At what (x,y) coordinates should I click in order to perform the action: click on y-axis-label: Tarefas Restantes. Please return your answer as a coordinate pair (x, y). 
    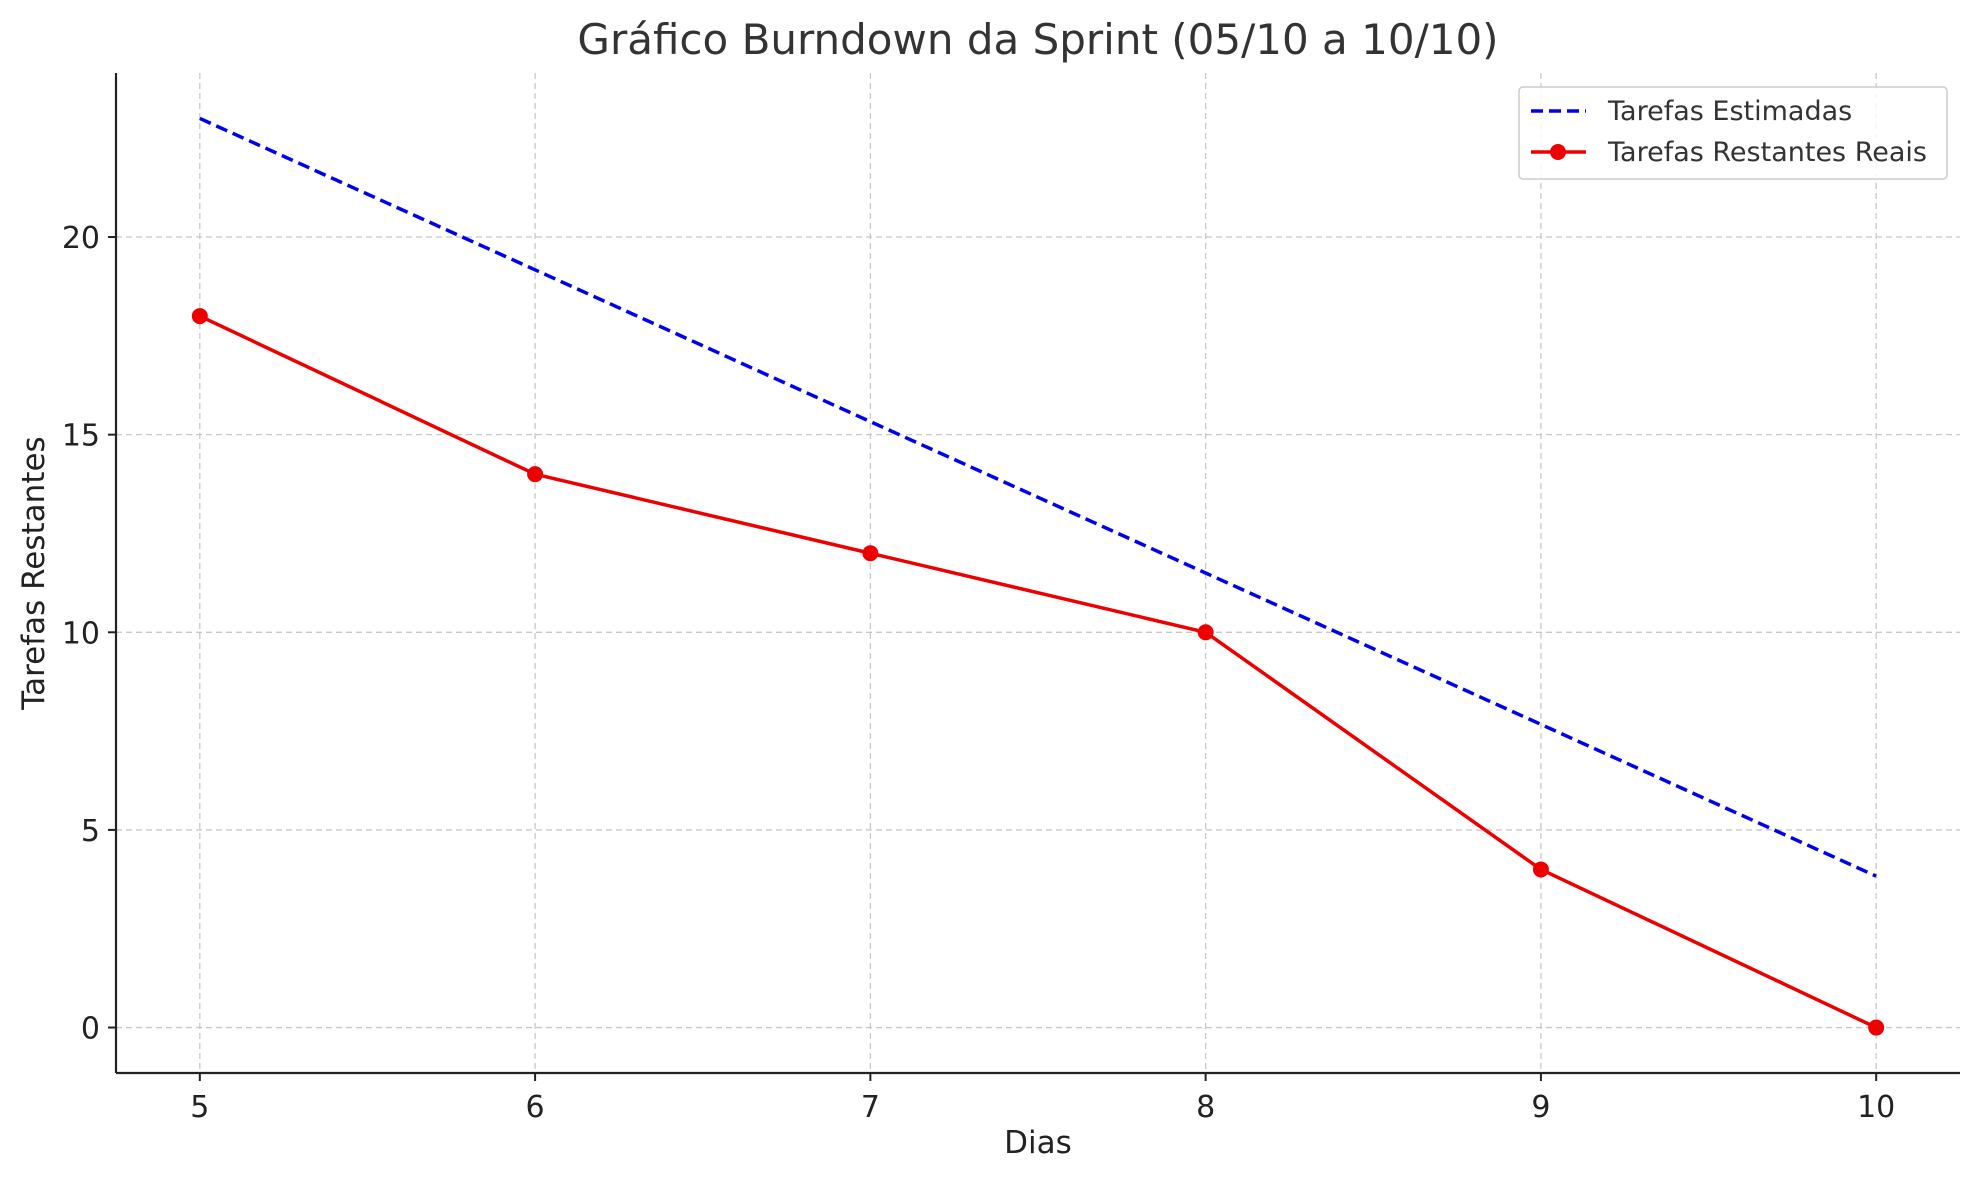
    Looking at the image, I should click on (34, 573).